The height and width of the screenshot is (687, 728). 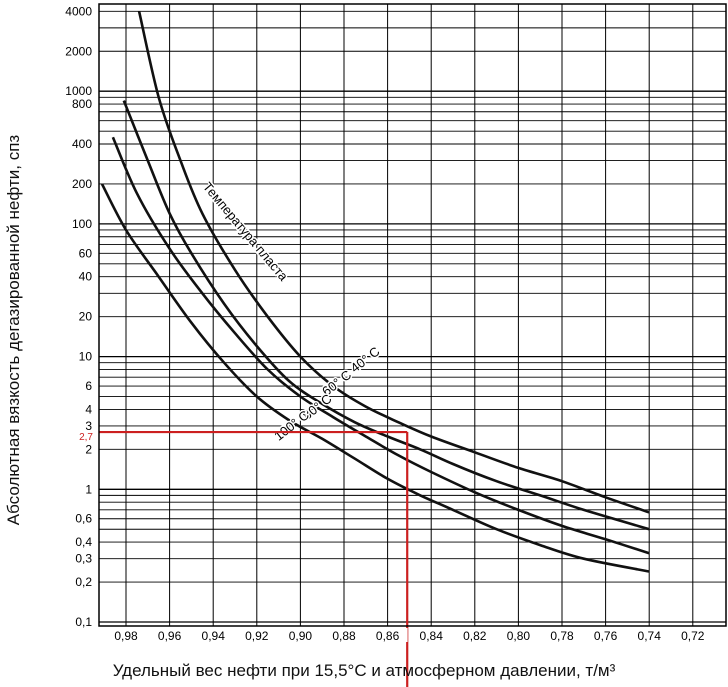 I want to click on y-tick-13: 60, so click(x=86, y=253).